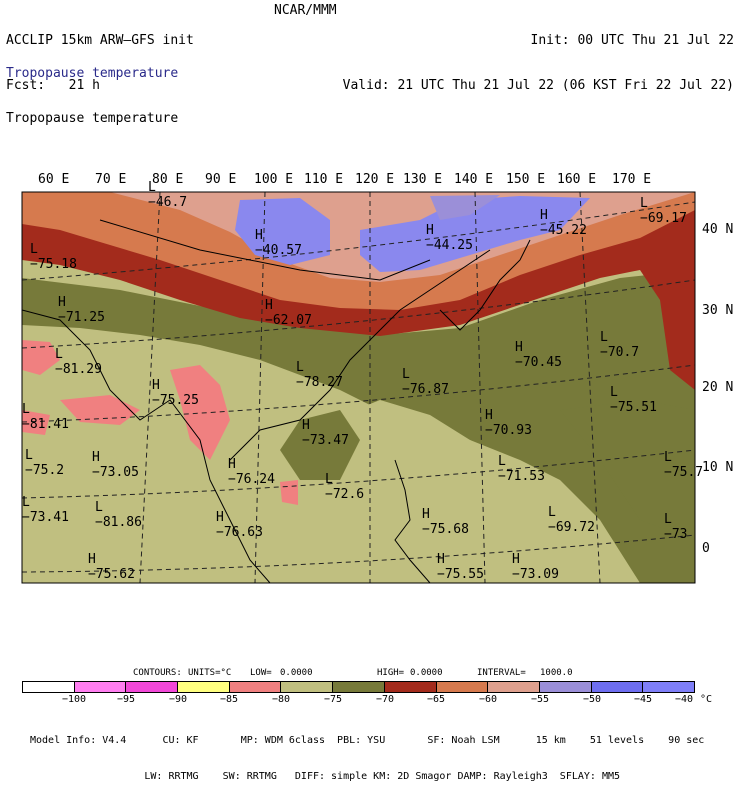 This screenshot has width=740, height=795. Describe the element at coordinates (157, 673) in the screenshot. I see `contours-label: CONTOURS:` at that location.